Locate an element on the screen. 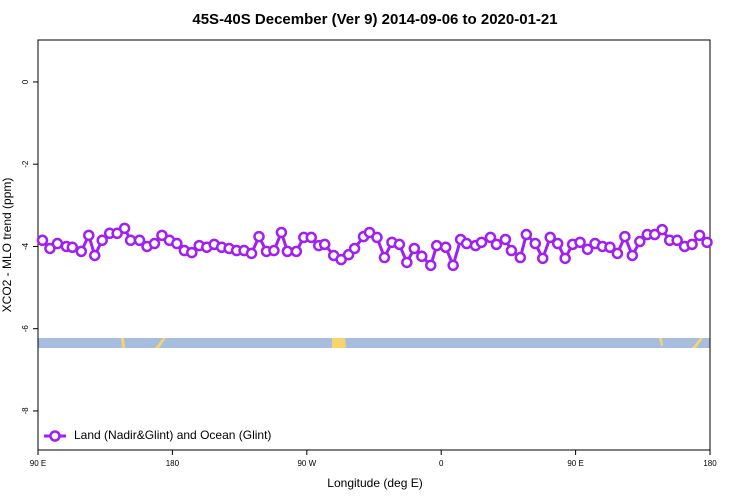 The width and height of the screenshot is (750, 500). y-axis-label: XCO2 - MLO trend (ppm) is located at coordinates (7, 245).